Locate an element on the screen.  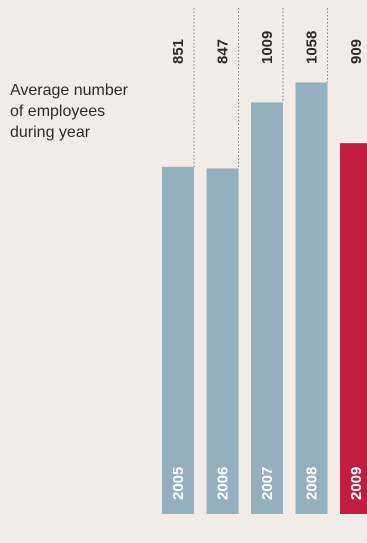
data-label: 1058 is located at coordinates (312, 47).